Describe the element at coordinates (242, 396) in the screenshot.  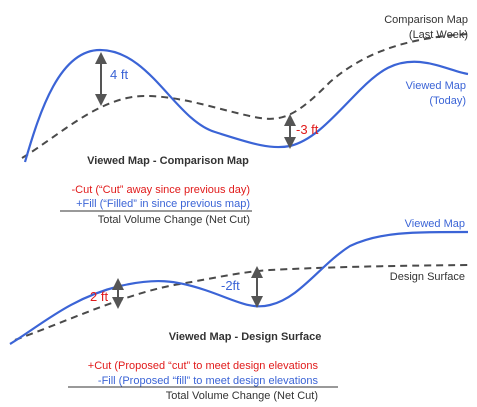
I see `bottom-total-line: Total Volume Change (Net Cut)` at that location.